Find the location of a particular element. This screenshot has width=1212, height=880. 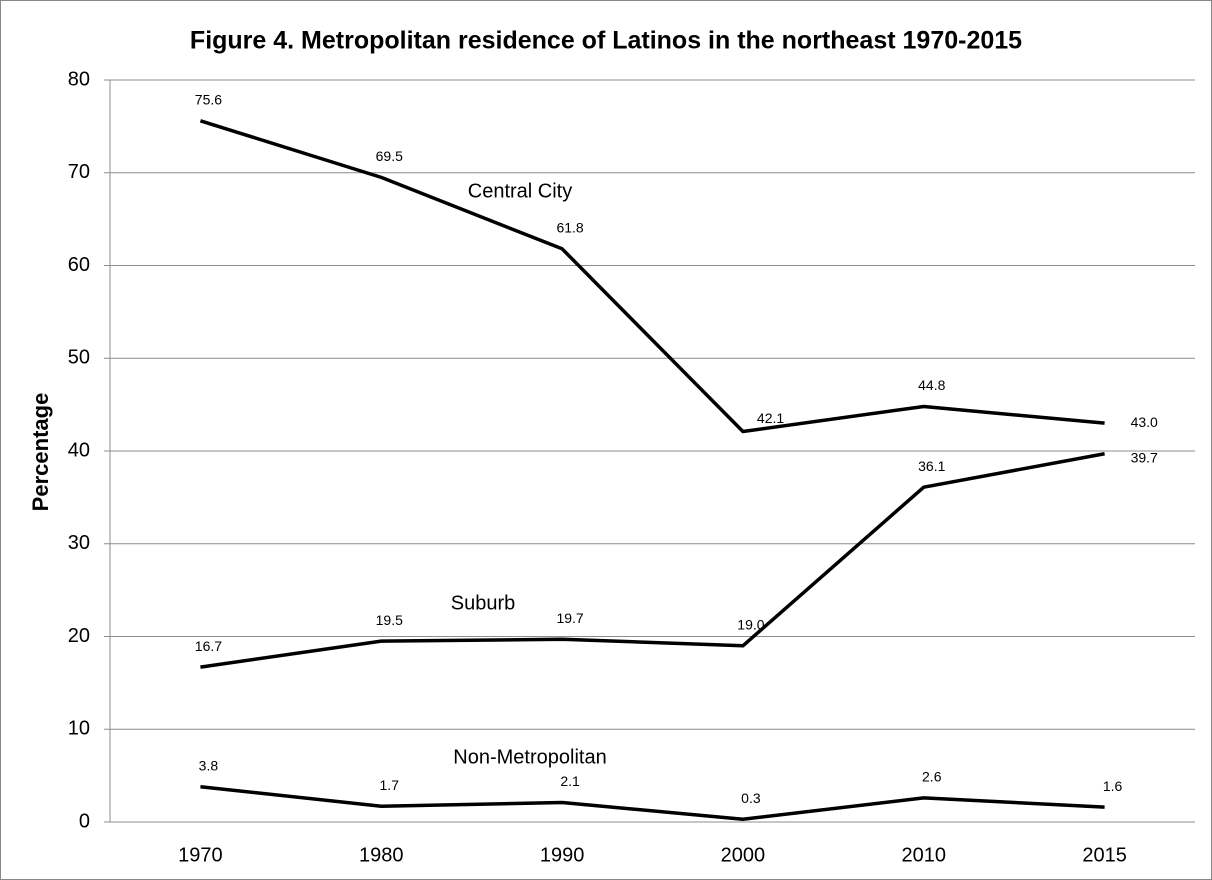

x-tick-label: 1970 is located at coordinates (200, 855).